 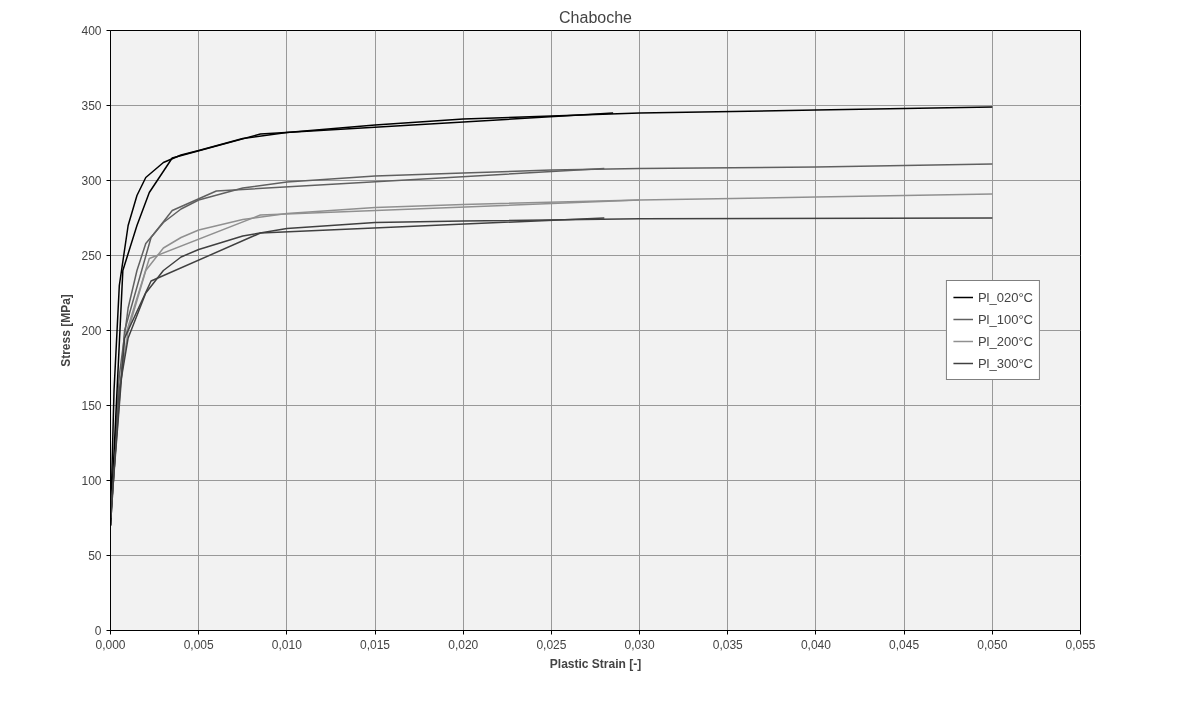 What do you see at coordinates (91, 406) in the screenshot?
I see `y-tick-label: 150` at bounding box center [91, 406].